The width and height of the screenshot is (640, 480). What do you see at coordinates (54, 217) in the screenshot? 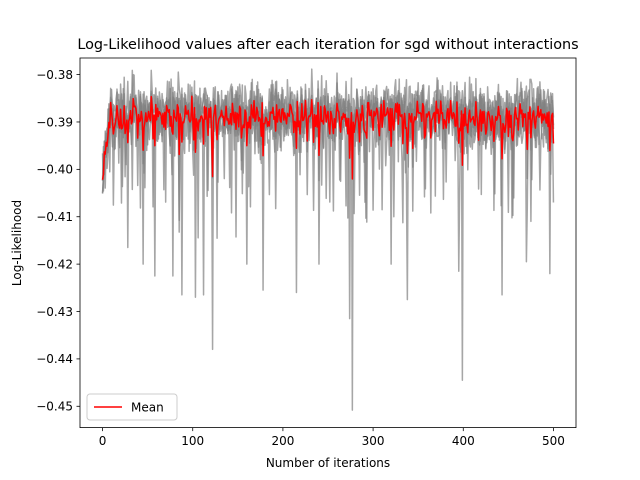
I see `y-tick-label: −0.41` at bounding box center [54, 217].